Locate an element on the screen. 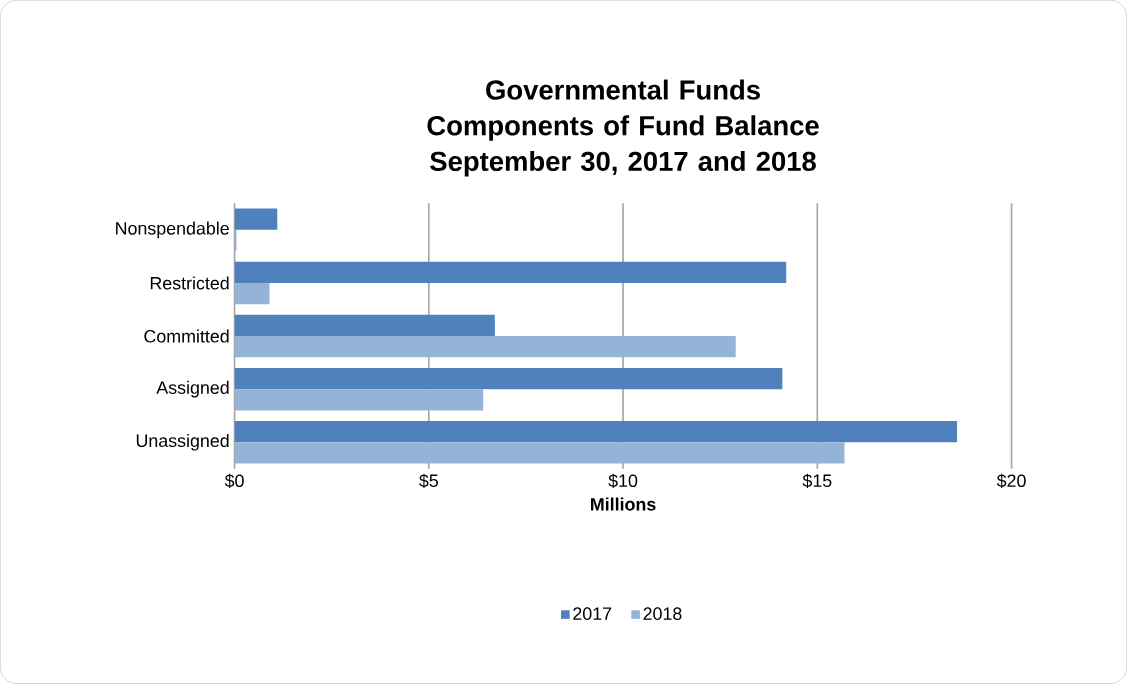 Image resolution: width=1127 pixels, height=684 pixels. y-tick-label: Unassigned is located at coordinates (182, 442).